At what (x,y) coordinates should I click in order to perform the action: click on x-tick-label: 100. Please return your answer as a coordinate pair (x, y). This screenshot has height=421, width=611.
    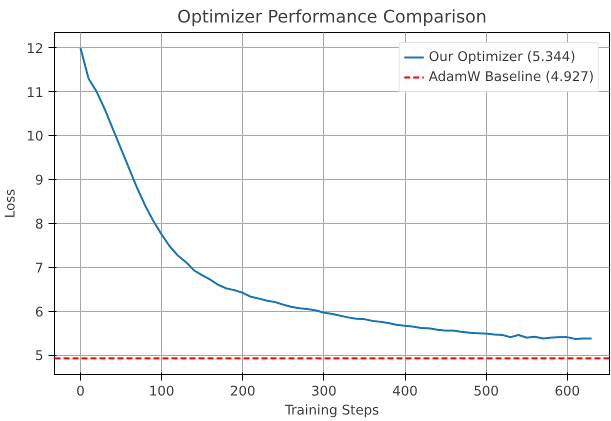
    Looking at the image, I should click on (161, 392).